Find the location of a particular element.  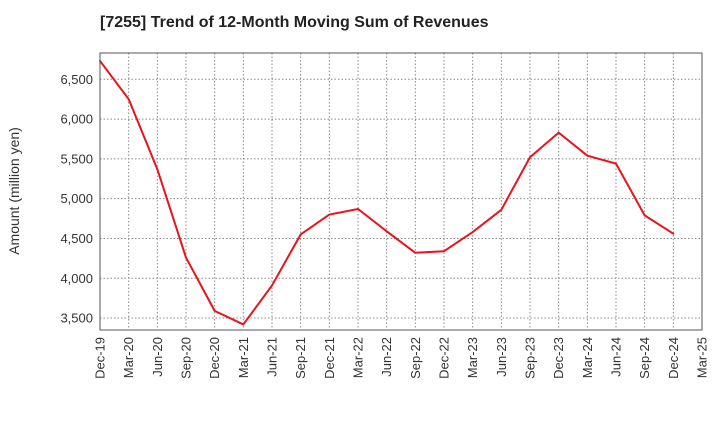

y-tick-label: 4,500 is located at coordinates (76, 238).